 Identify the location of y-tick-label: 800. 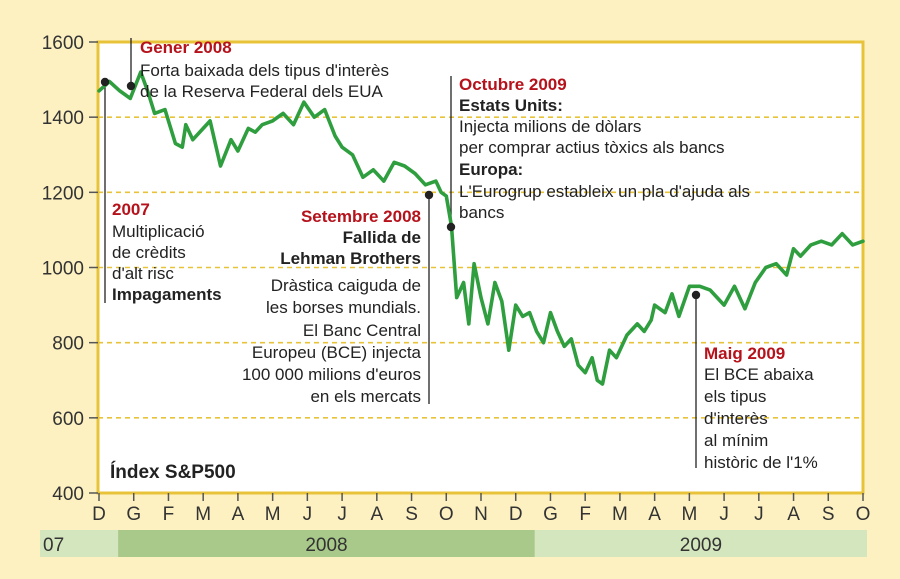
(68, 344).